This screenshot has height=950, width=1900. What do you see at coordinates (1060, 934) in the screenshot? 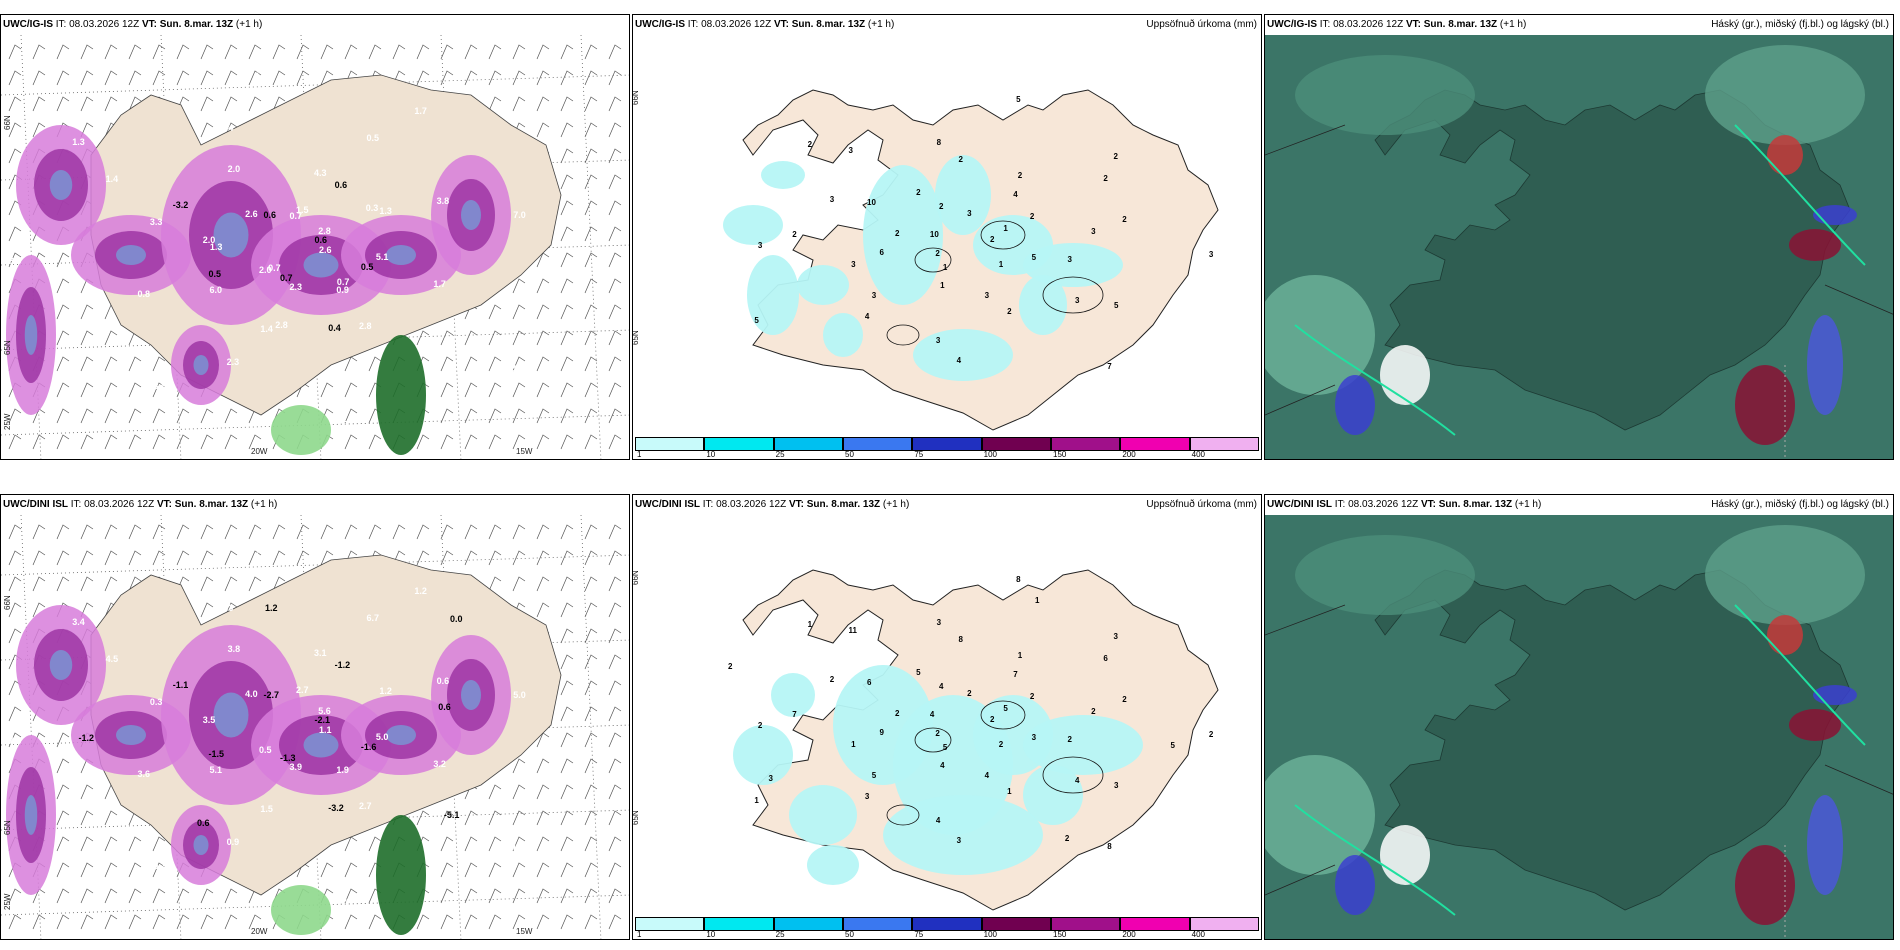
I see `colorbar-tick-label: 150` at bounding box center [1060, 934].